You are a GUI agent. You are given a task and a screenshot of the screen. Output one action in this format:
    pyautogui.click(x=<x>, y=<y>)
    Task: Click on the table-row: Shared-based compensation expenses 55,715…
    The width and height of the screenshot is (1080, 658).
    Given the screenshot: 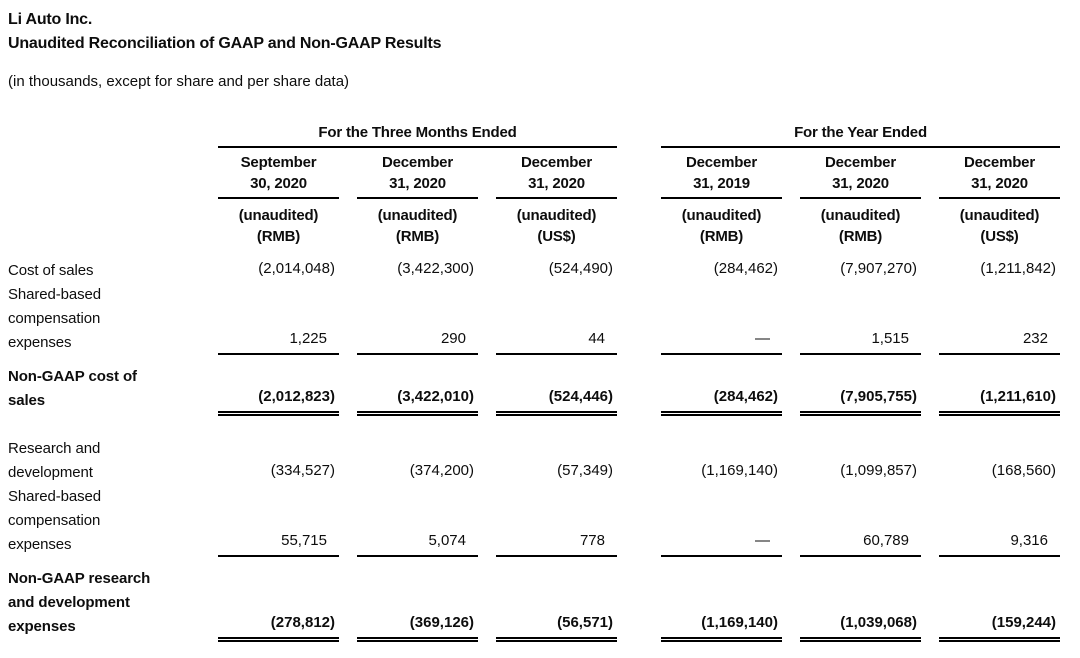 What is the action you would take?
    pyautogui.click(x=544, y=521)
    